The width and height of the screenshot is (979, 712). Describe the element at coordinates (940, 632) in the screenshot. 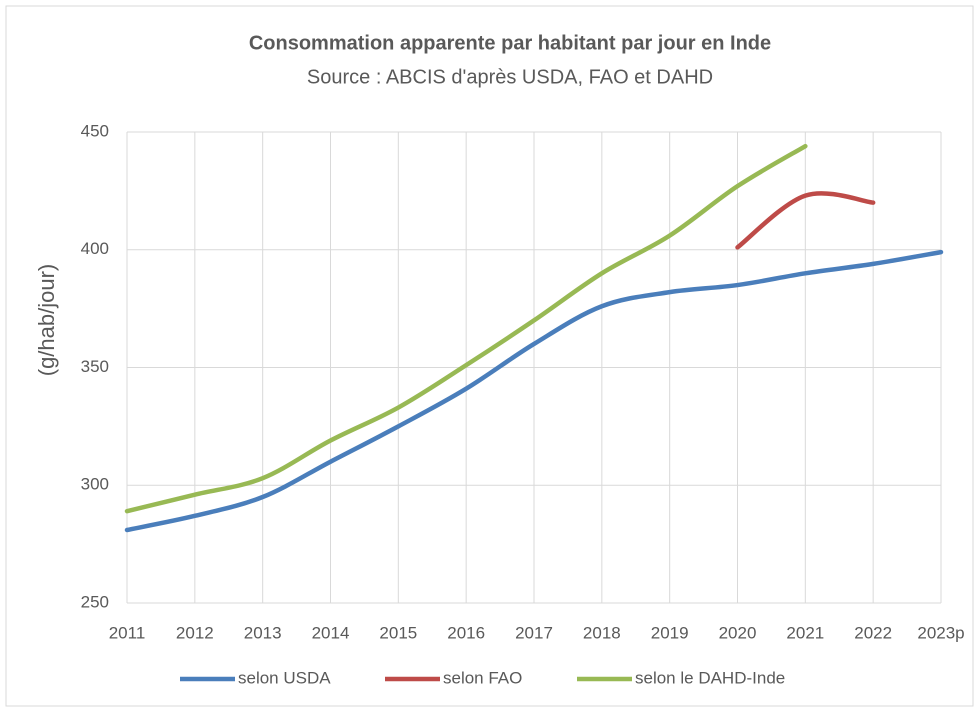

I see `x-tick-label: 2023p` at that location.